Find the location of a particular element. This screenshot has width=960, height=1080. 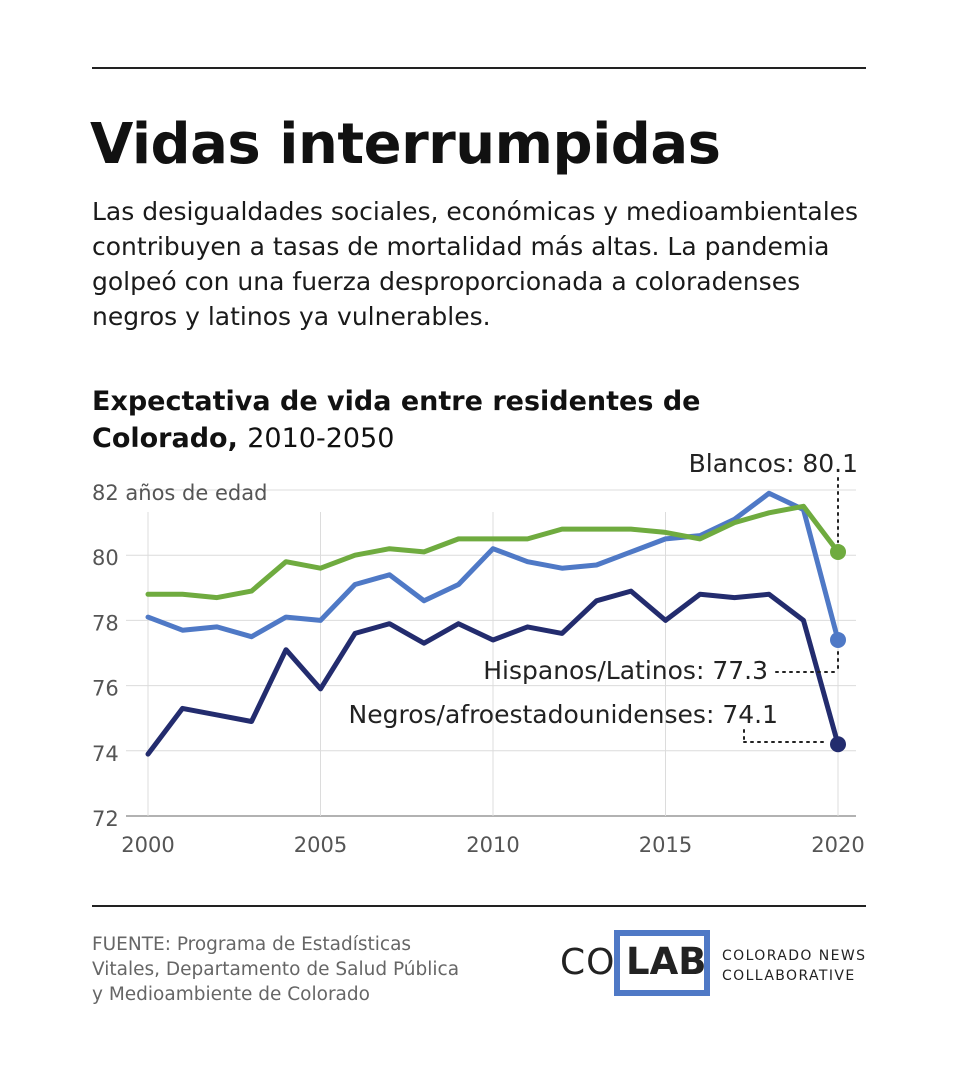

y-tick-label: 82 años de edad is located at coordinates (179, 493).